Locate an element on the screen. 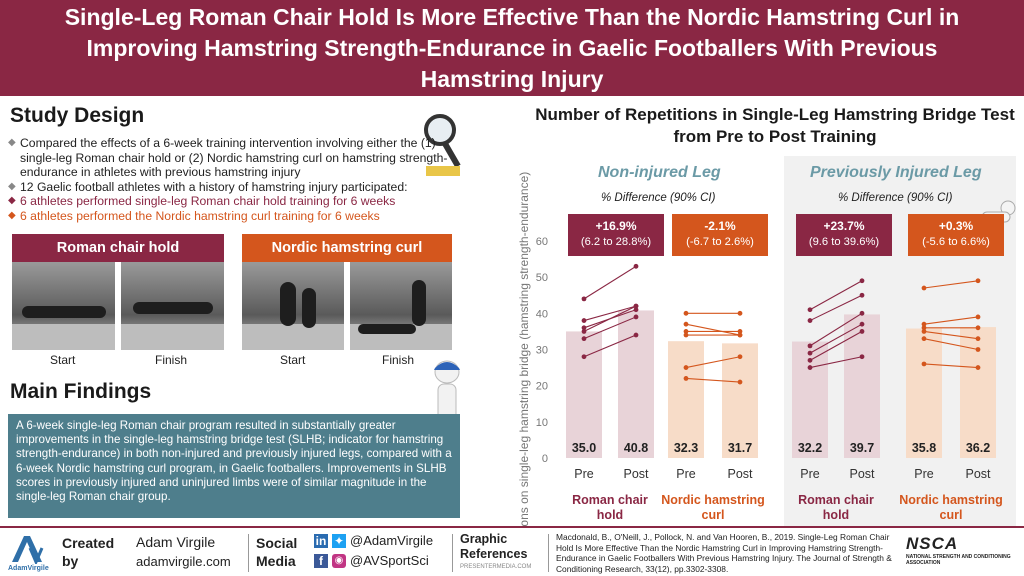  social-handle: @AdamVirgile is located at coordinates (392, 540).